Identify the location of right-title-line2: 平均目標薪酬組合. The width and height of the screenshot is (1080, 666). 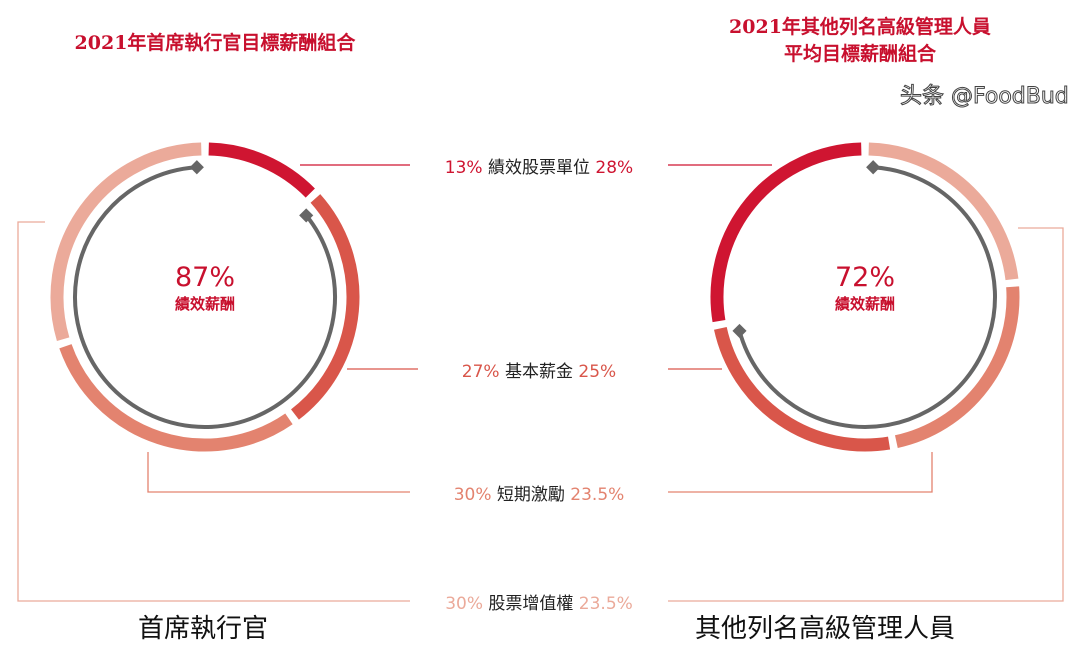
(859, 54).